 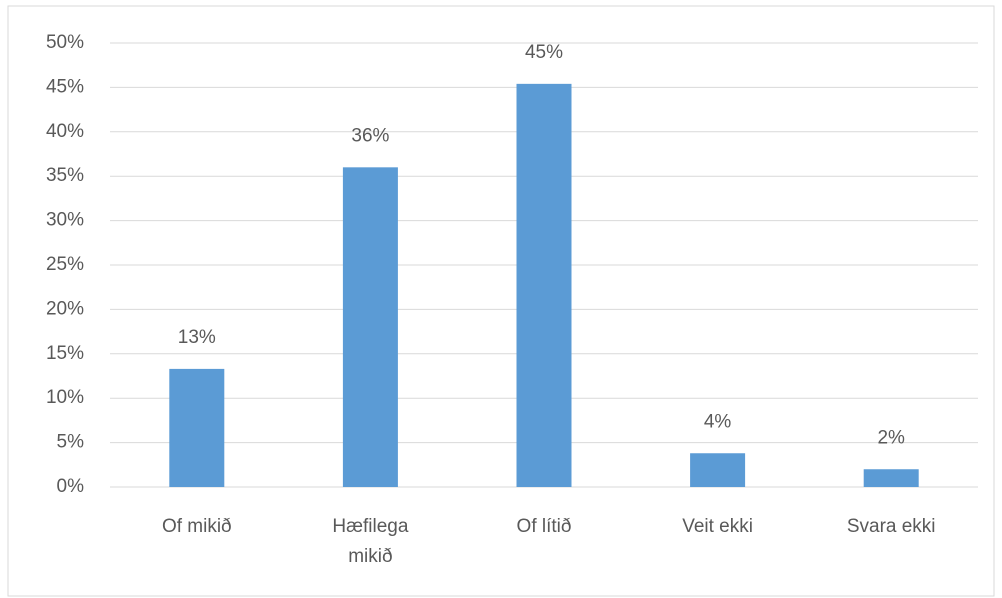 What do you see at coordinates (370, 135) in the screenshot?
I see `data-label: 36%` at bounding box center [370, 135].